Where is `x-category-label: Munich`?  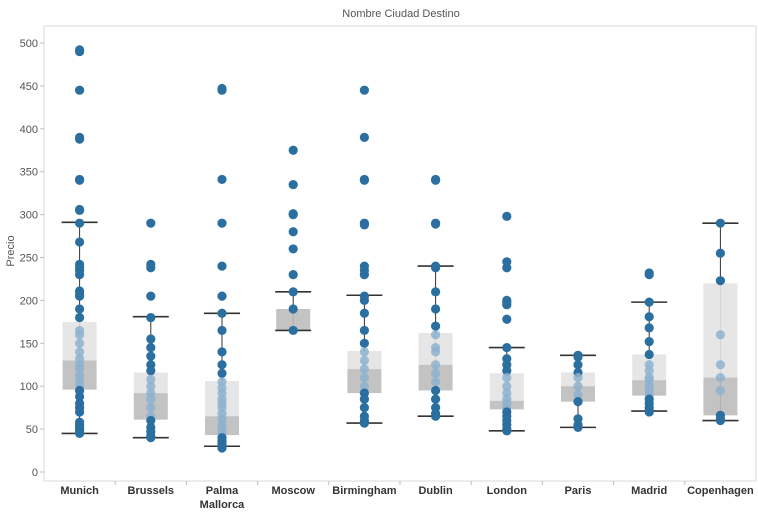 x-category-label: Munich is located at coordinates (79, 491).